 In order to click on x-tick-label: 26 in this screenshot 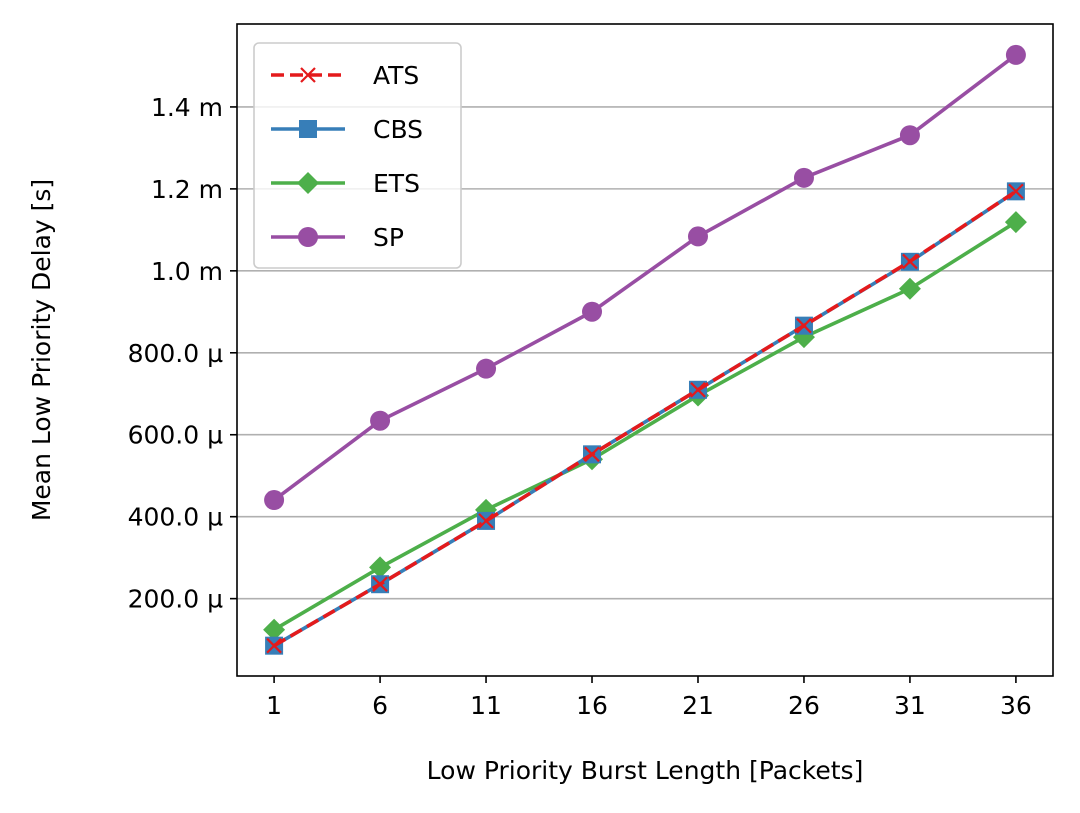, I will do `click(804, 705)`.